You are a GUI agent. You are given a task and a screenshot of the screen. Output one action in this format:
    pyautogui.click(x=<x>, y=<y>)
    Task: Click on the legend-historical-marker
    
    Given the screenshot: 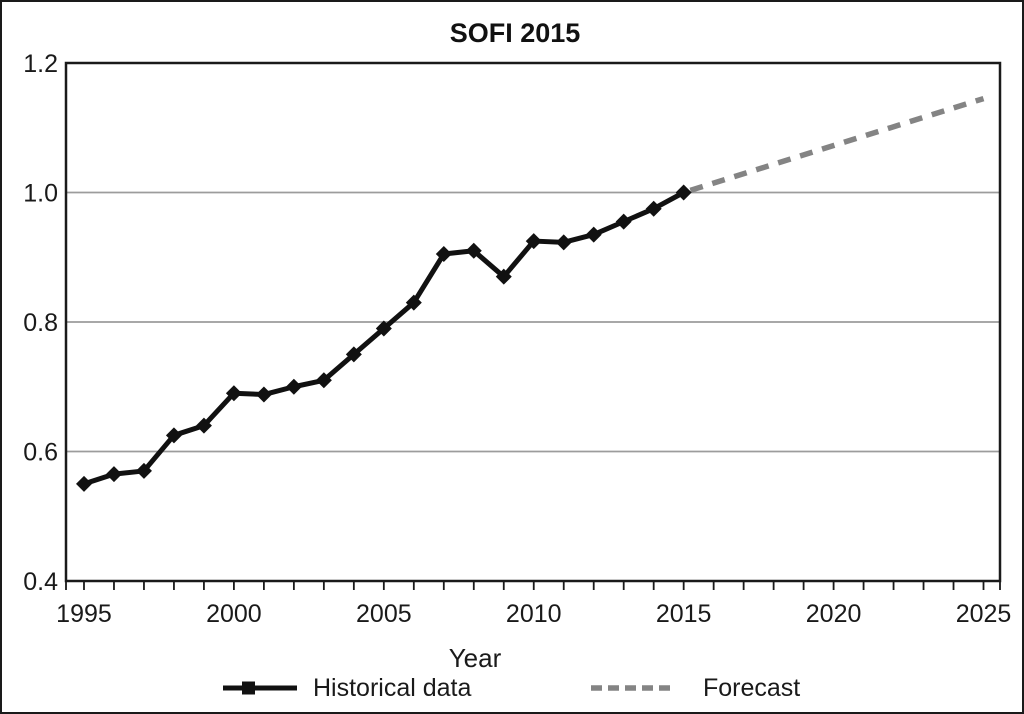 What is the action you would take?
    pyautogui.click(x=248, y=688)
    